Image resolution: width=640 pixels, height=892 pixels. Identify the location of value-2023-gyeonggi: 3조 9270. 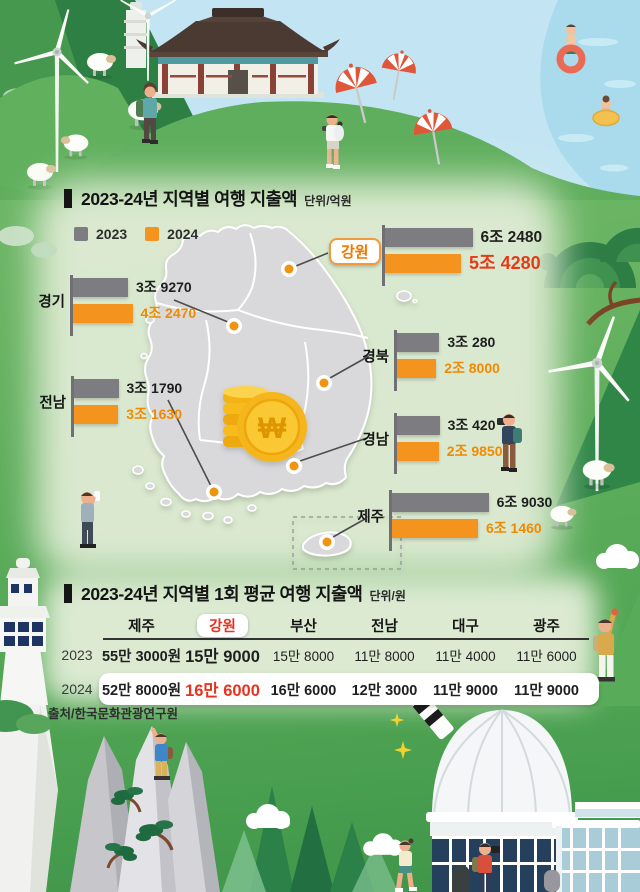
(164, 287).